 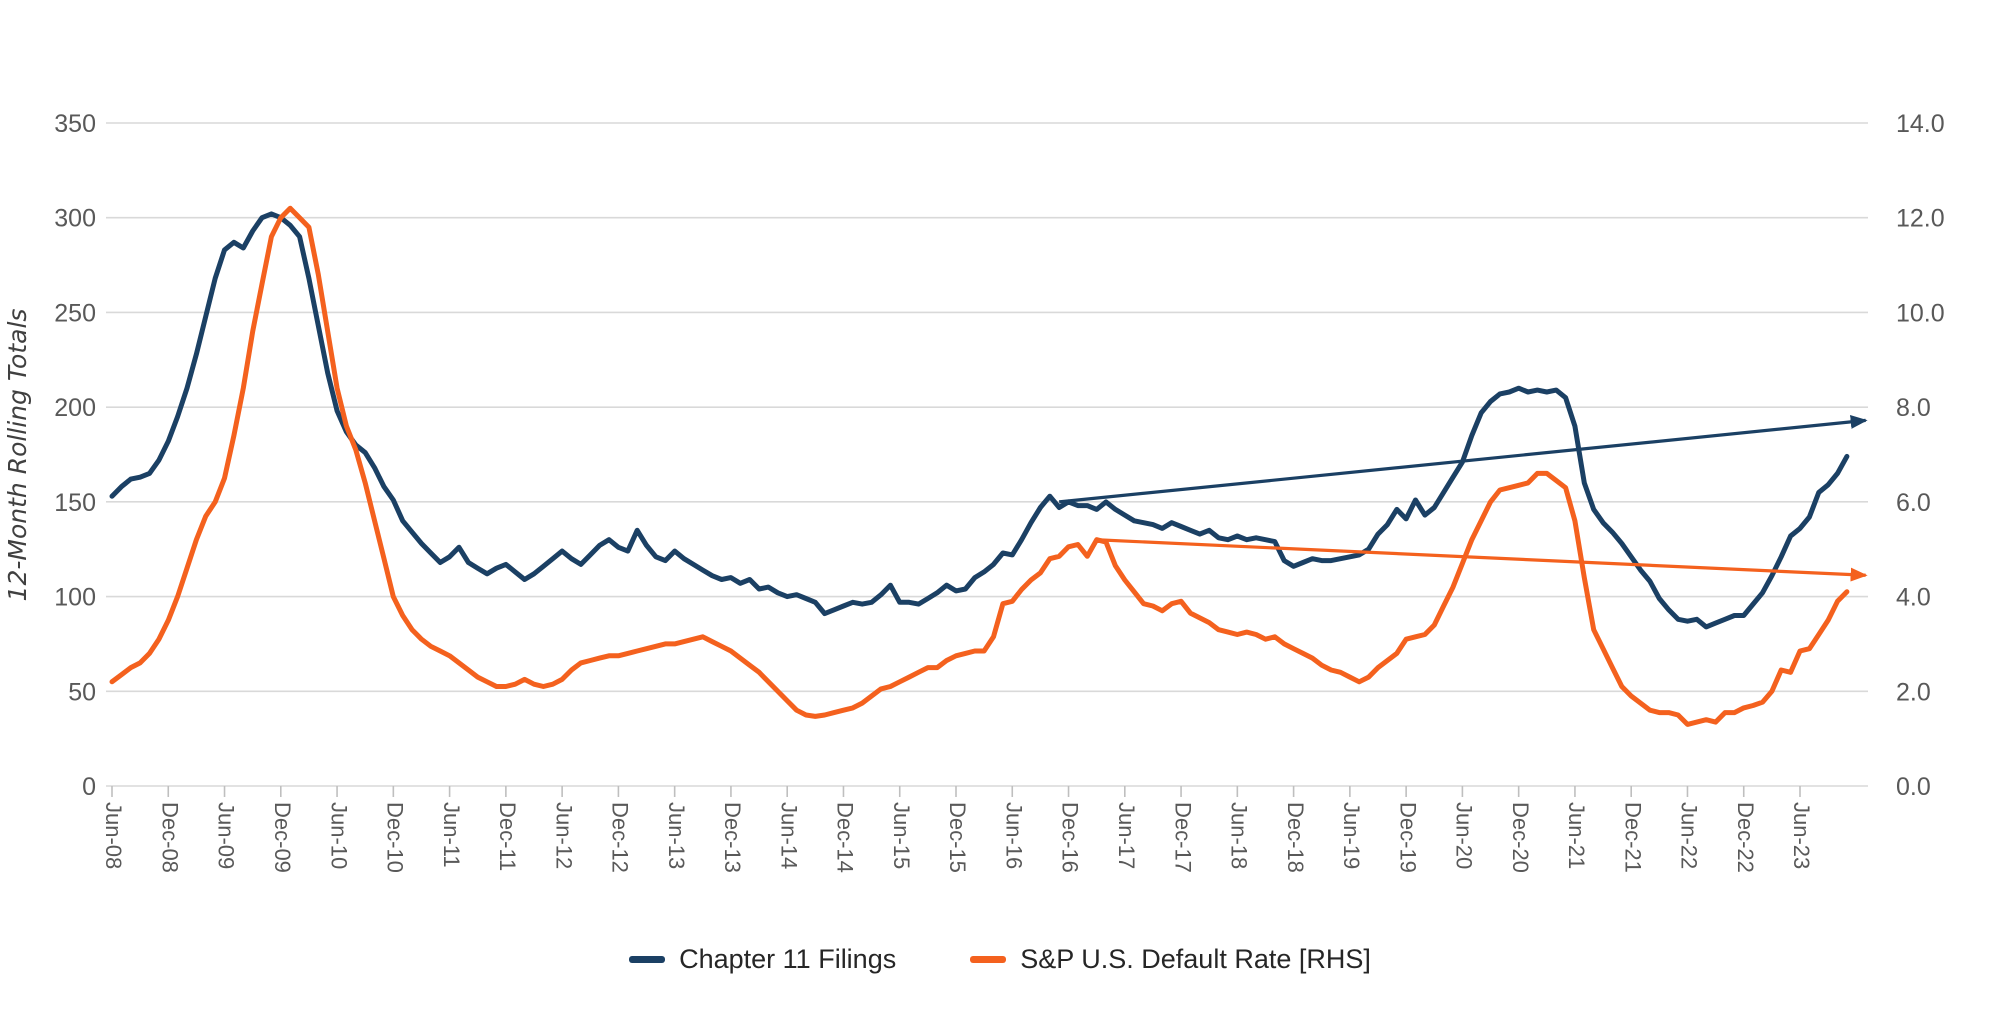 I want to click on x-tick-label: Jun-20, so click(x=1464, y=835).